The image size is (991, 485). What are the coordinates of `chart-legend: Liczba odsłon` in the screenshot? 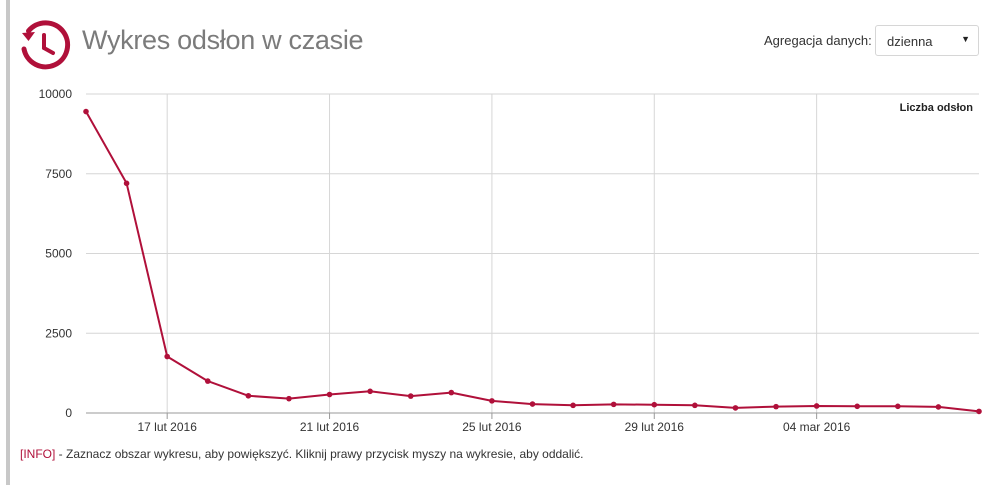 It's located at (937, 108).